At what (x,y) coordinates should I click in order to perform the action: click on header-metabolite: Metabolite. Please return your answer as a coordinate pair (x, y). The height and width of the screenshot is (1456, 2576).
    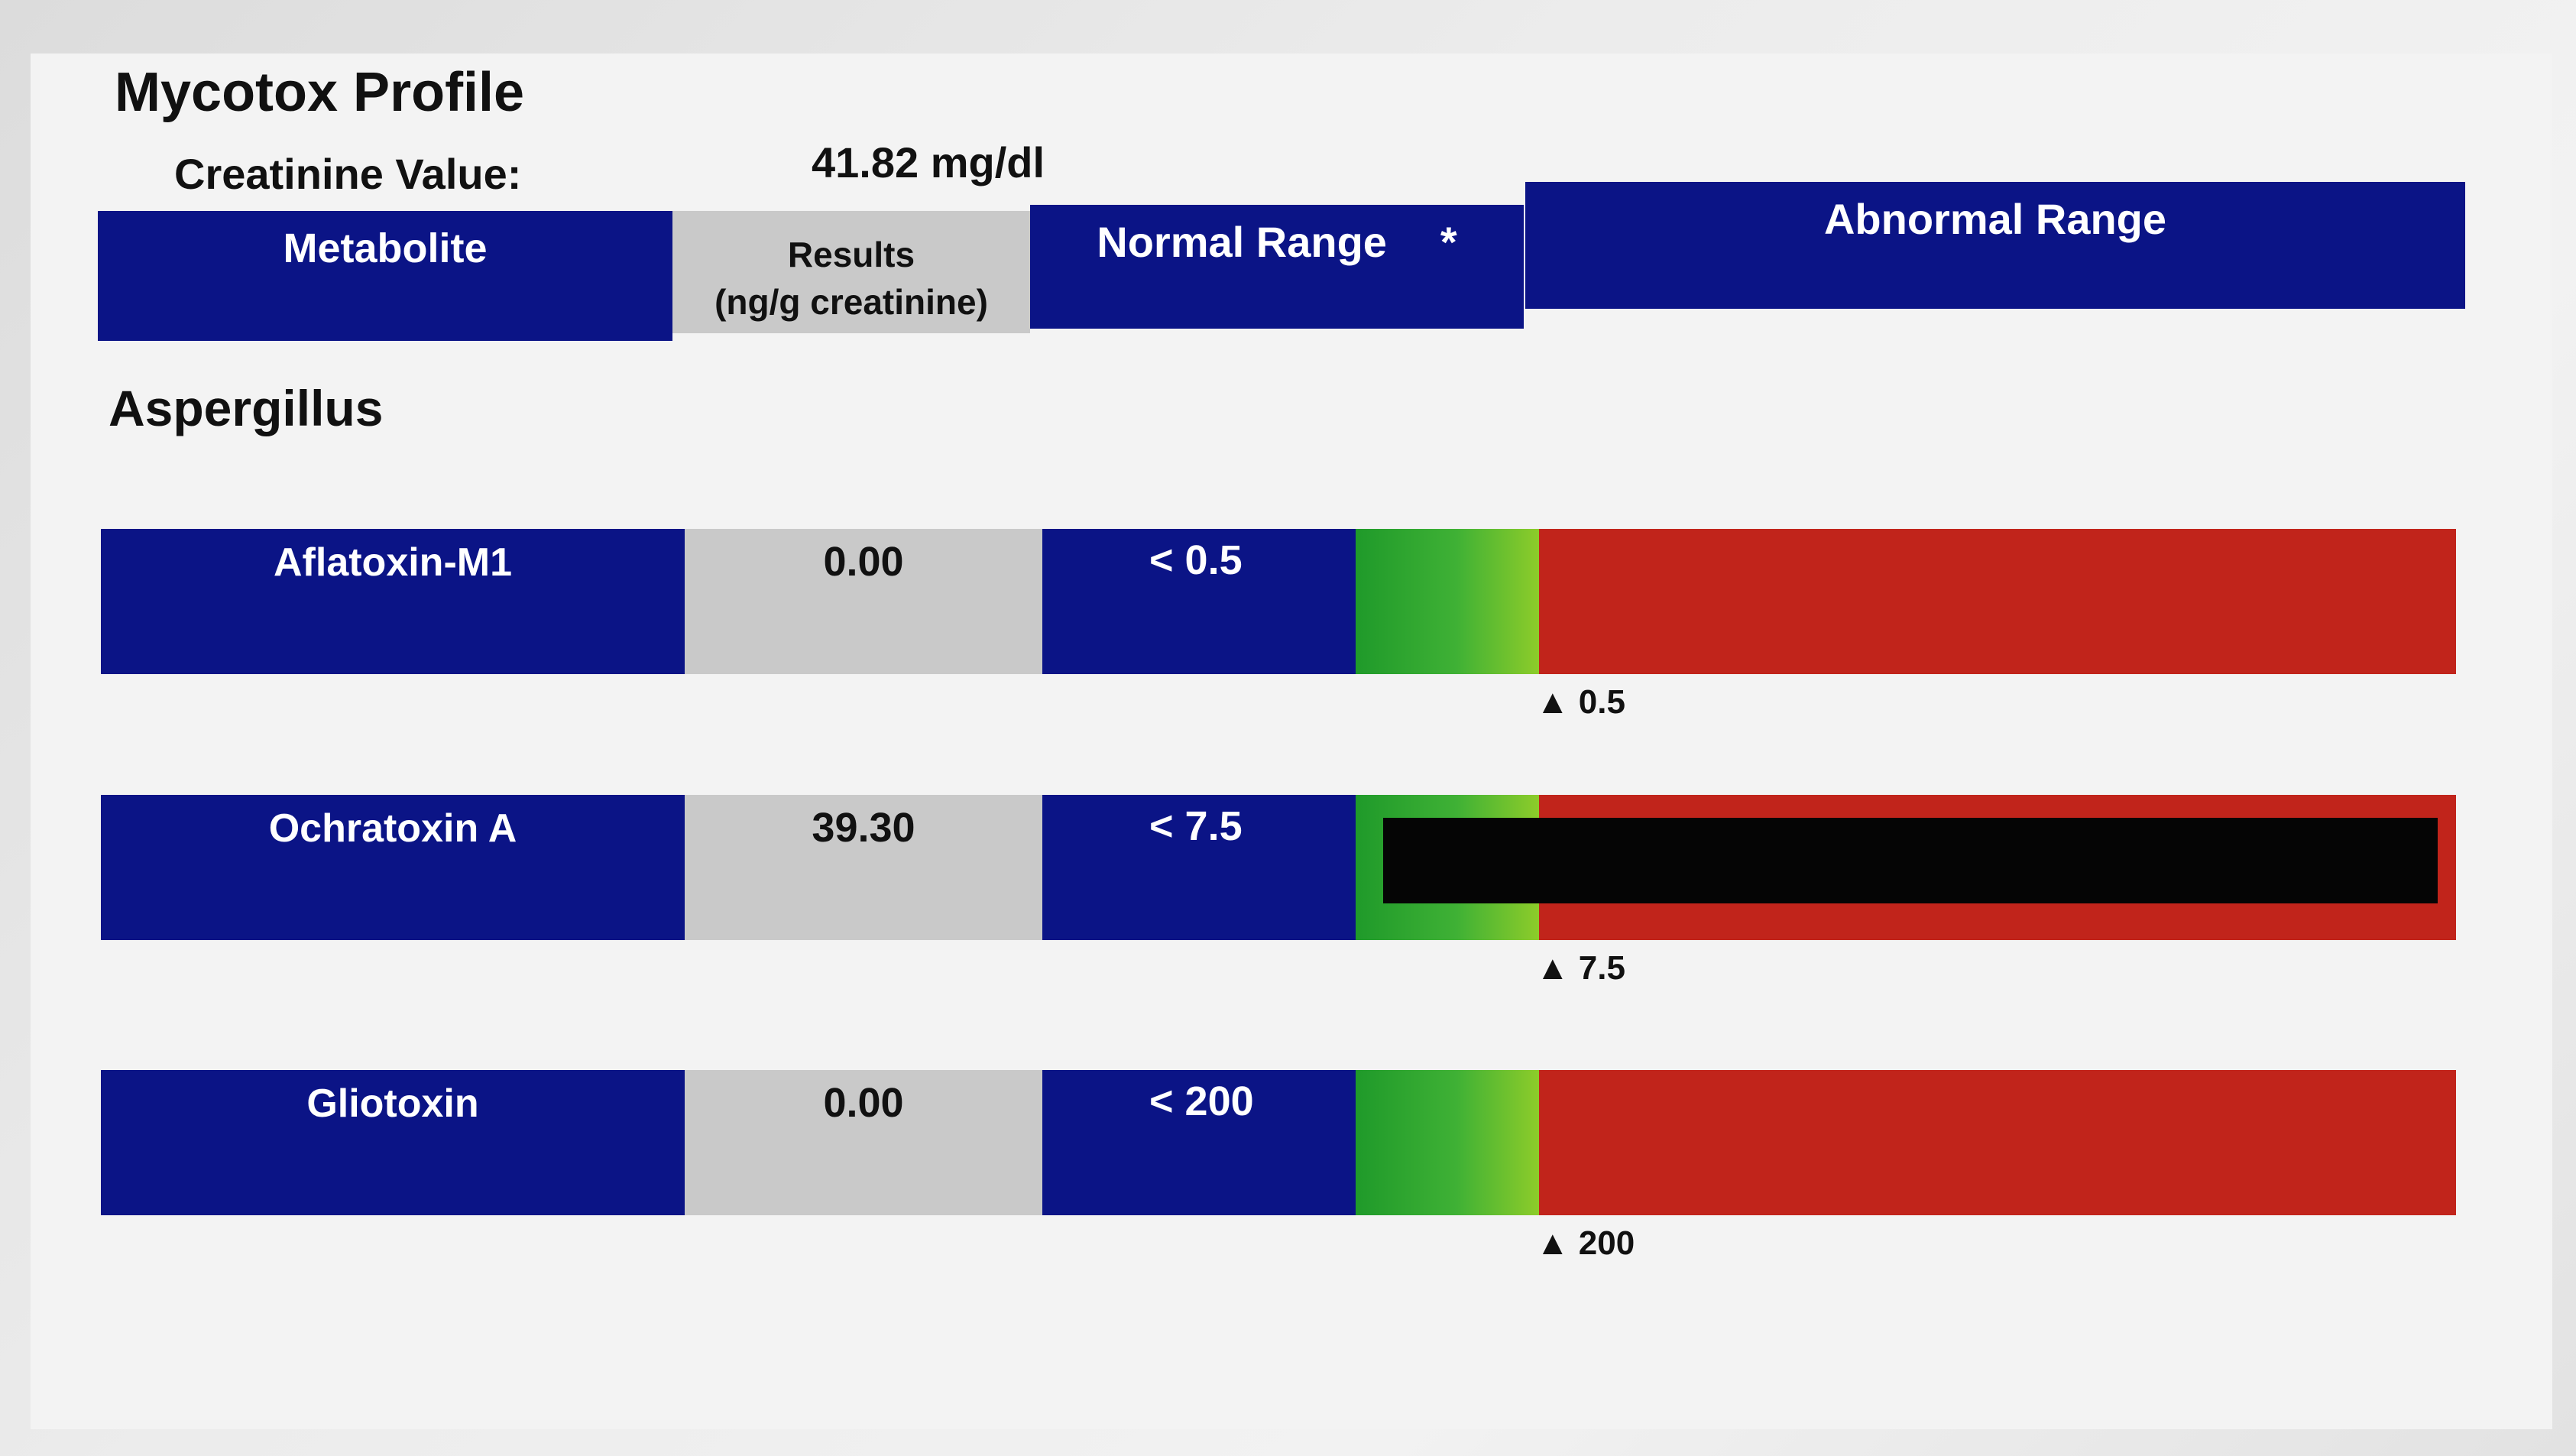
    Looking at the image, I should click on (385, 276).